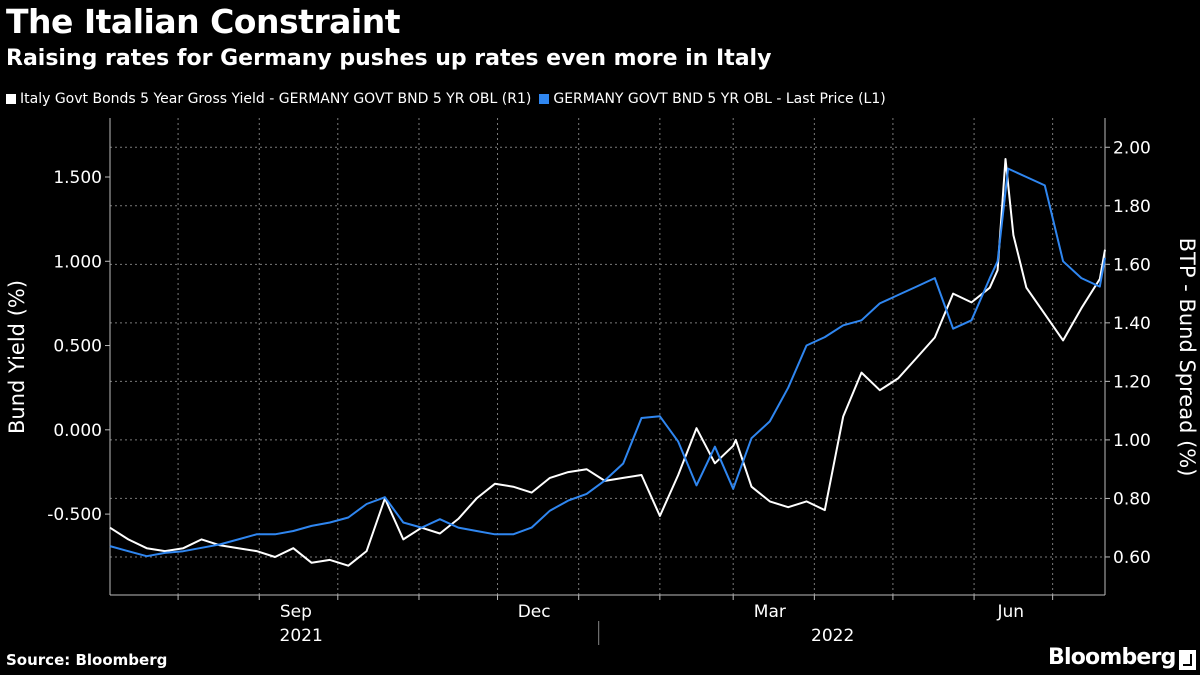 The width and height of the screenshot is (1200, 675). Describe the element at coordinates (1132, 441) in the screenshot. I see `right-tick-label: 1.00` at that location.